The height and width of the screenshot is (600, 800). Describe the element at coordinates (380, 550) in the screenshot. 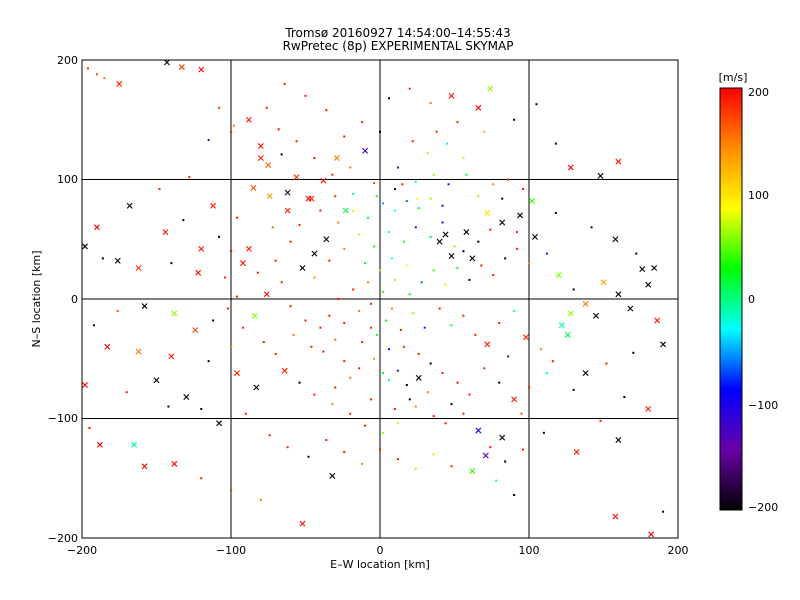

I see `x-tick-label: 0` at that location.